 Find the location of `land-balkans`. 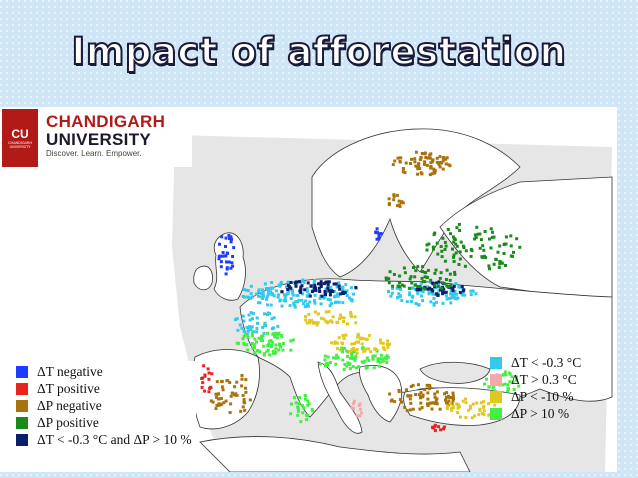

land-balkans is located at coordinates (381, 394).